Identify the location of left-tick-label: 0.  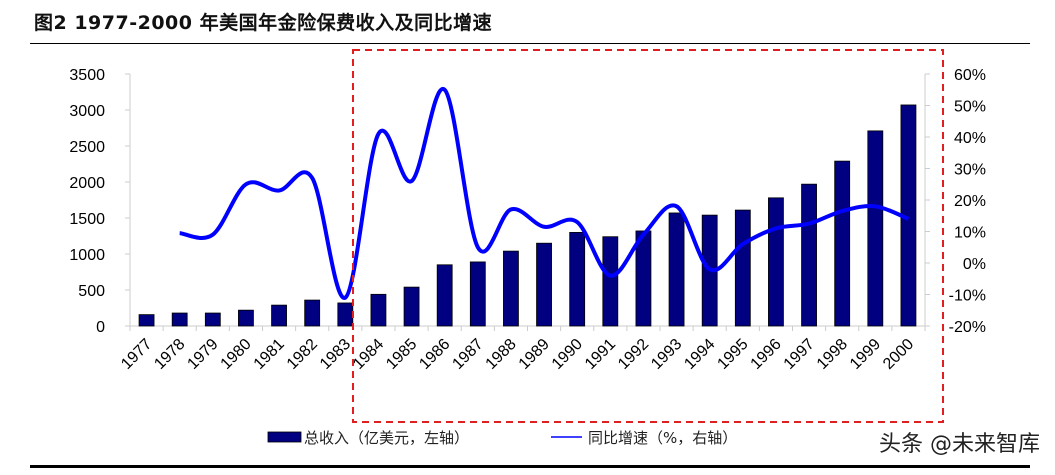
(100, 327).